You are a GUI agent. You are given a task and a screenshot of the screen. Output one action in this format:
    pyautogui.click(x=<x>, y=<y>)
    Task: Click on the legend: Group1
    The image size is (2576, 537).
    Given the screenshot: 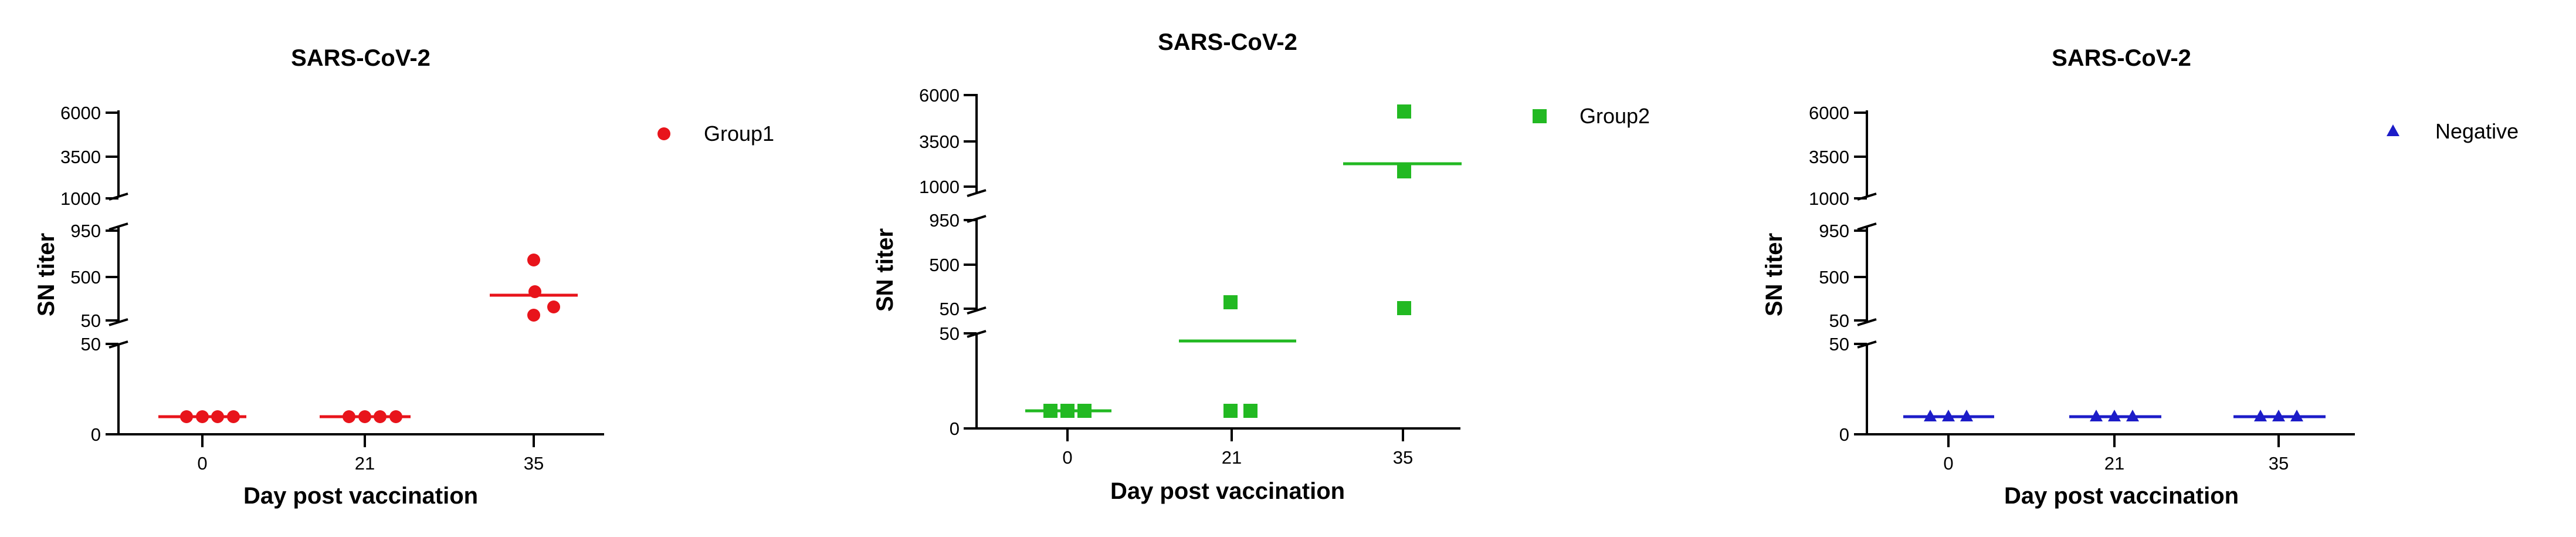 What is the action you would take?
    pyautogui.click(x=716, y=133)
    